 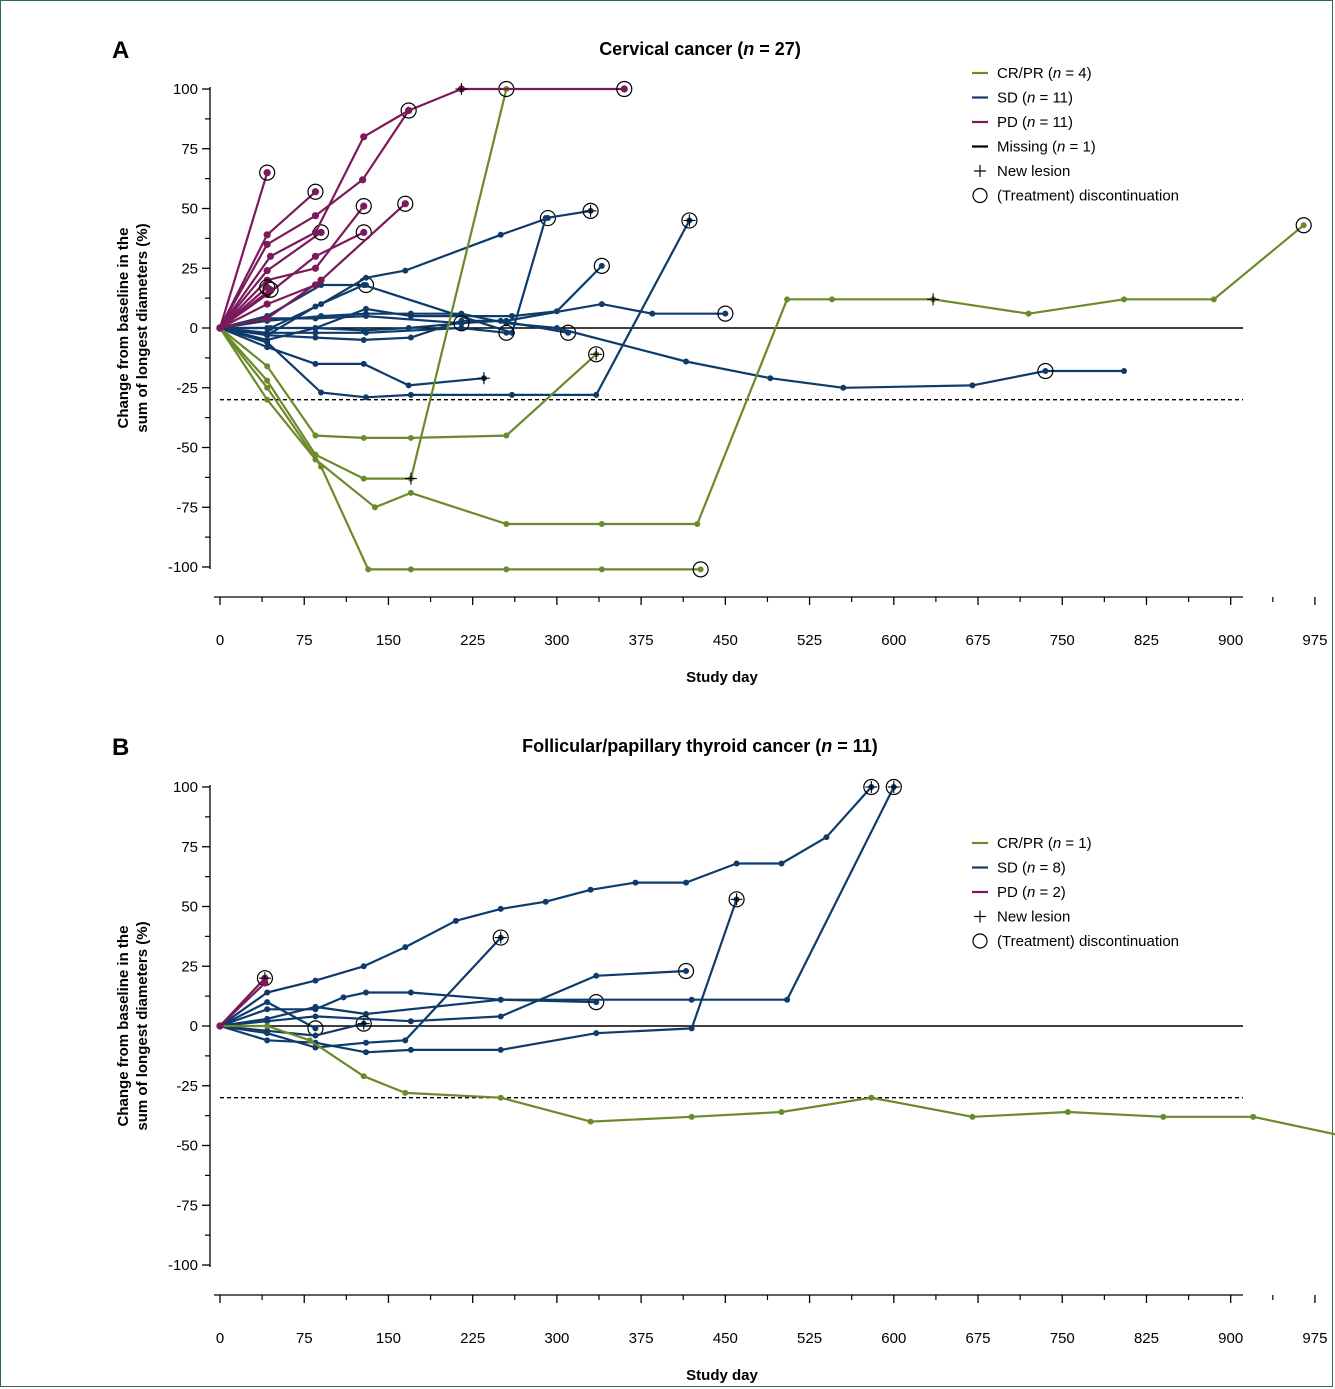 What do you see at coordinates (120, 50) in the screenshot?
I see `panel-letter: A` at bounding box center [120, 50].